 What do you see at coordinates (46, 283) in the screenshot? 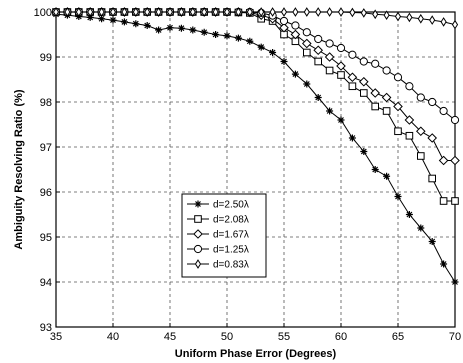
I see `y-tick-label: 94` at bounding box center [46, 283].